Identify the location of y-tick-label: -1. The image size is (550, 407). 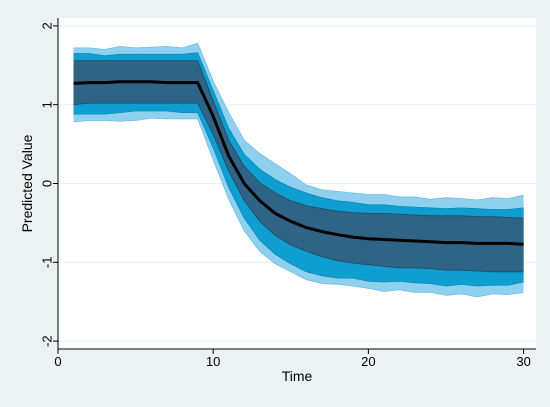
(46, 263).